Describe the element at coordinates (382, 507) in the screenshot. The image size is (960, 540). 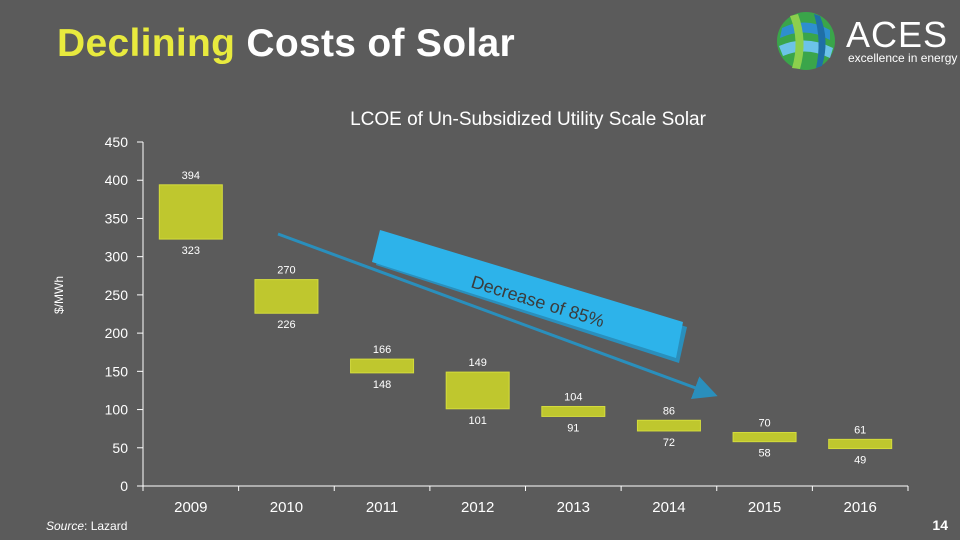
I see `x-tick-label: 2011` at that location.